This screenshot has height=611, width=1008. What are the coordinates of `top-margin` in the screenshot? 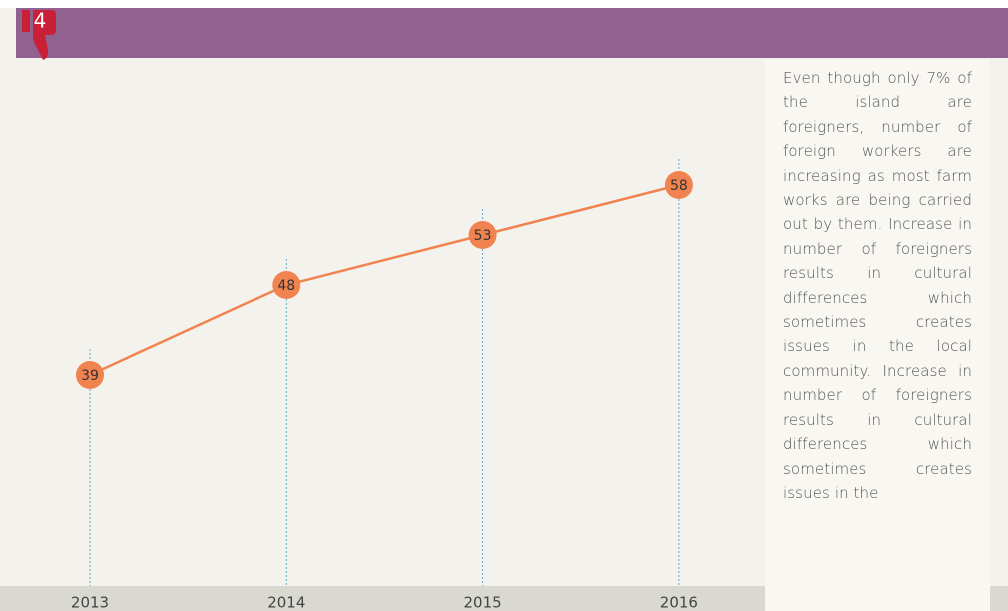 It's located at (504, 4).